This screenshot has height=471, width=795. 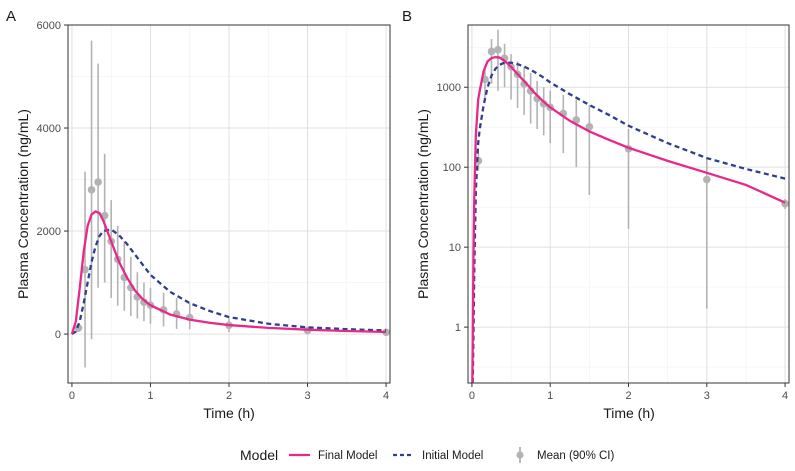 What do you see at coordinates (229, 413) in the screenshot?
I see `panel-a-x-axis-title: Time (h)` at bounding box center [229, 413].